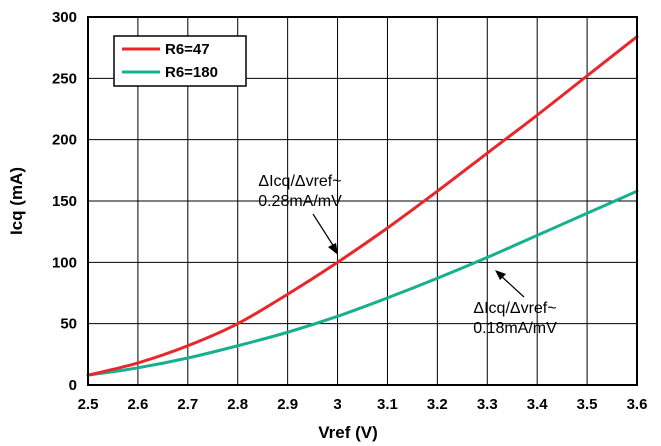 The height and width of the screenshot is (446, 661). What do you see at coordinates (587, 404) in the screenshot?
I see `x-tick-label: 3.5` at bounding box center [587, 404].